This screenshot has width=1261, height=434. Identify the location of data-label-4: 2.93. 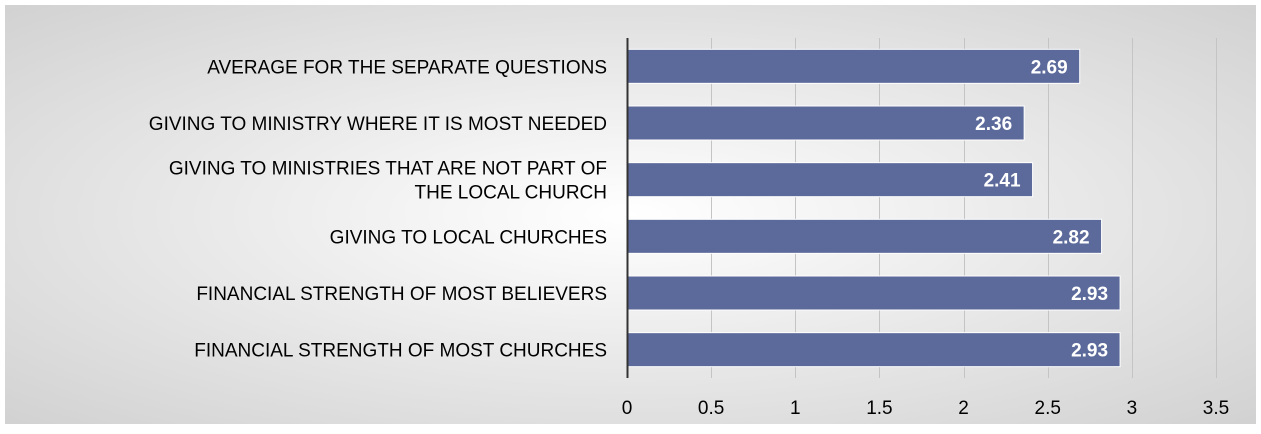
(1089, 294).